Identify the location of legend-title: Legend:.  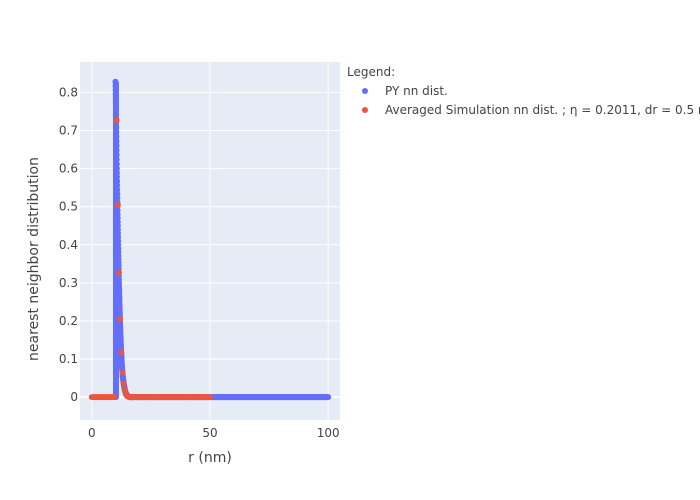
(371, 72).